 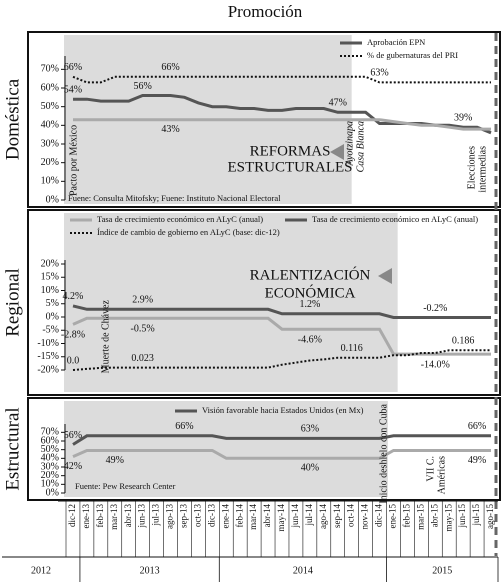 I want to click on data-label: 1.2%, so click(x=309, y=304).